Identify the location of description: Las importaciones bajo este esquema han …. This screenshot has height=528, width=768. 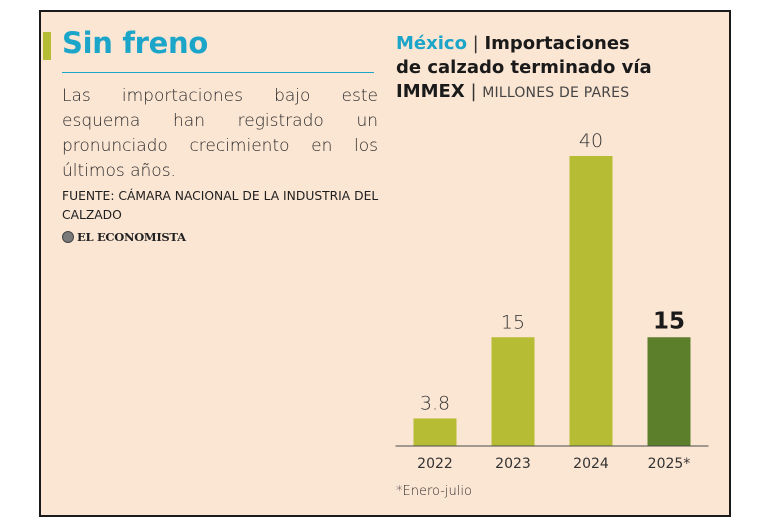
(220, 133).